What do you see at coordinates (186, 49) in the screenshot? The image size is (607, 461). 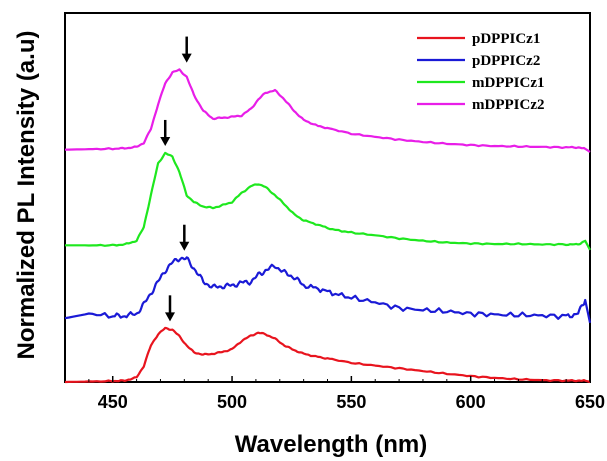 I see `peak-arrow-mDPPICz2` at bounding box center [186, 49].